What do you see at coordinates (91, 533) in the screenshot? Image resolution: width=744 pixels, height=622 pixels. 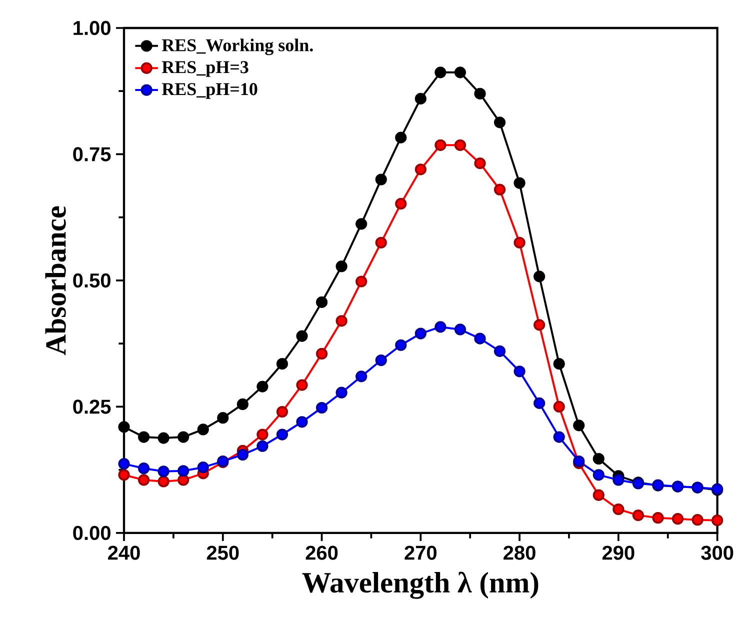 I see `y-tick-label: 0.00` at bounding box center [91, 533].